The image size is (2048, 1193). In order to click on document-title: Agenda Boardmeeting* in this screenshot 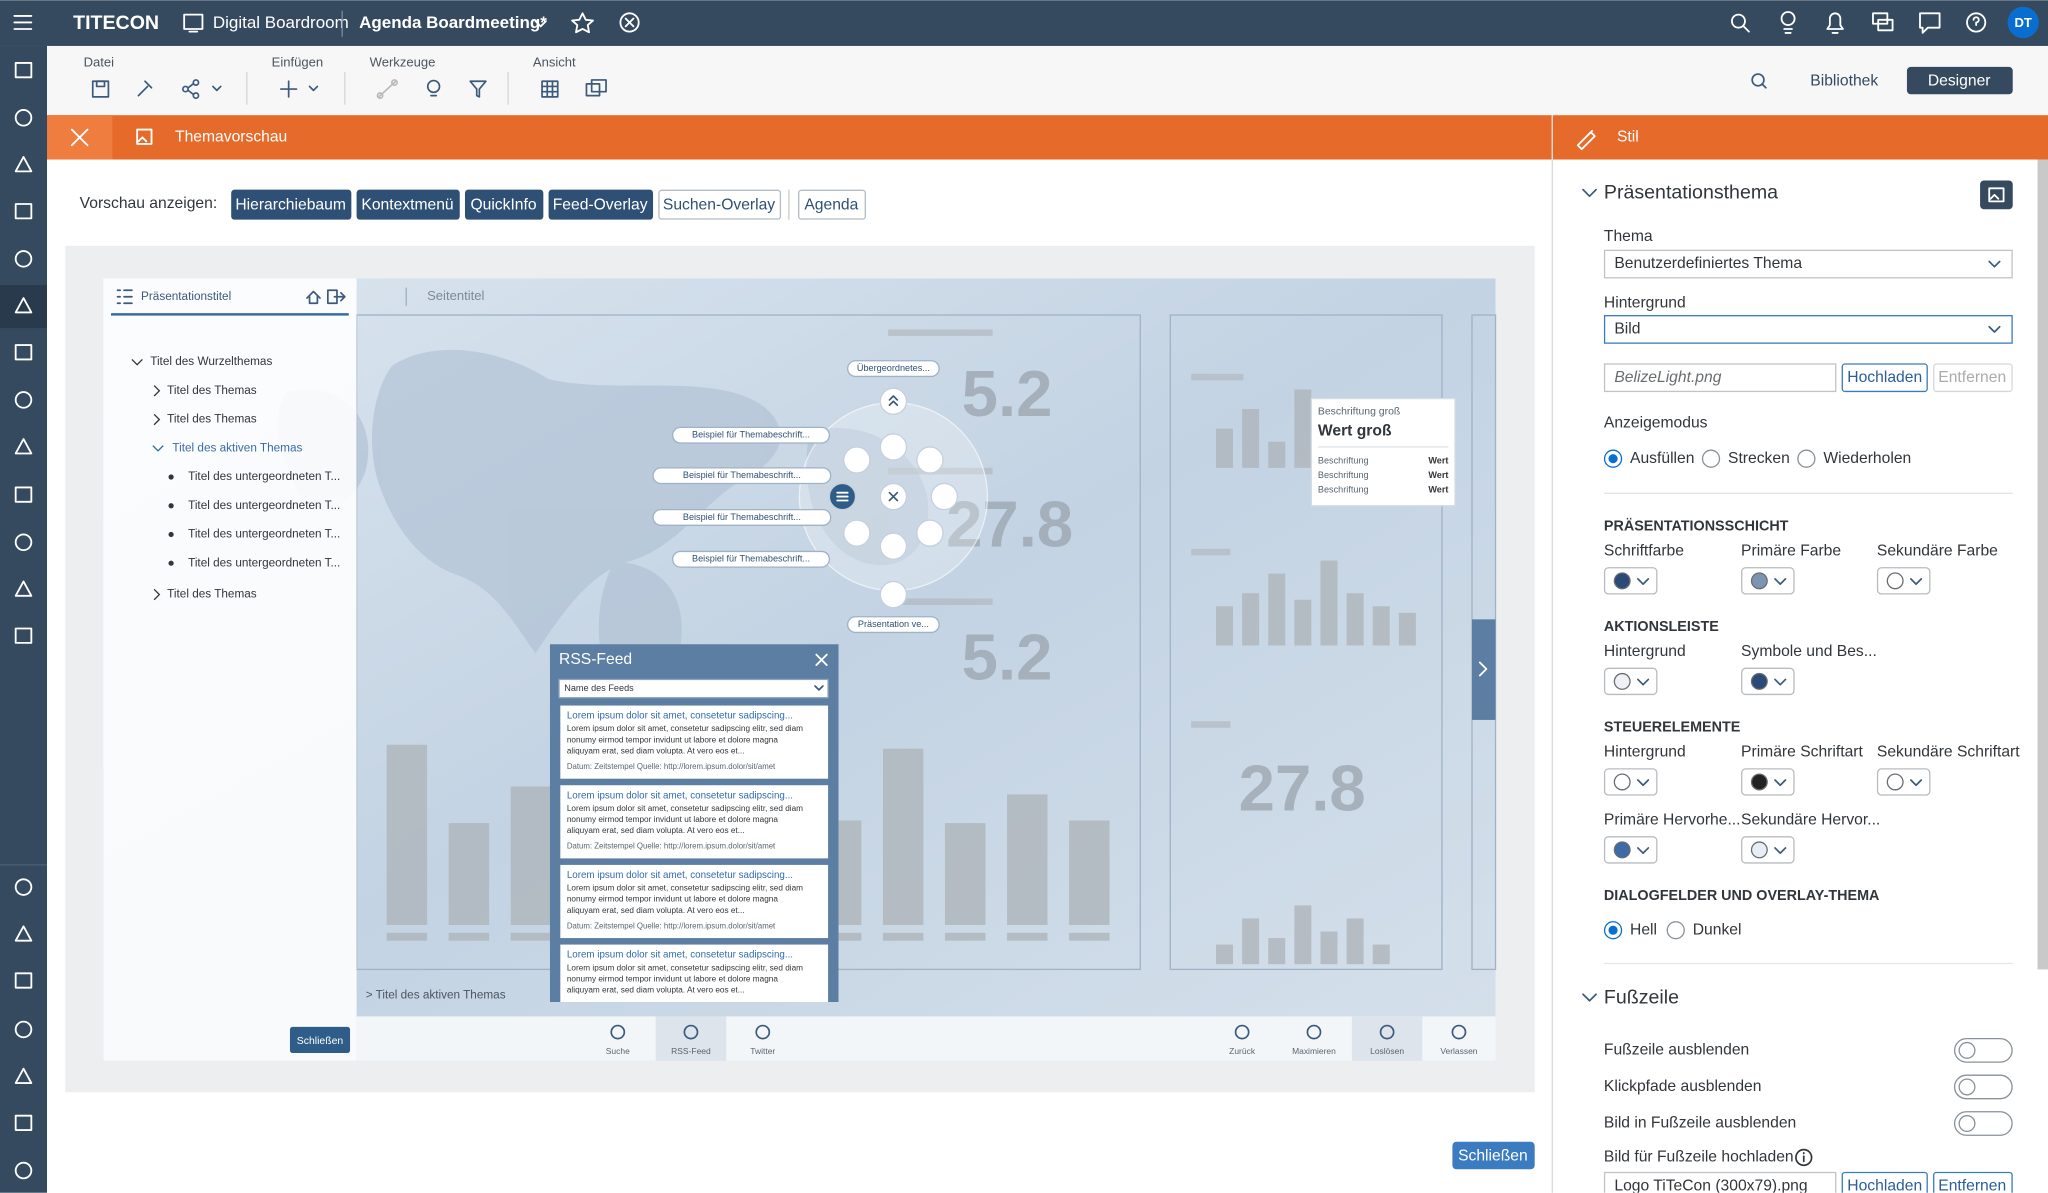, I will do `click(453, 22)`.